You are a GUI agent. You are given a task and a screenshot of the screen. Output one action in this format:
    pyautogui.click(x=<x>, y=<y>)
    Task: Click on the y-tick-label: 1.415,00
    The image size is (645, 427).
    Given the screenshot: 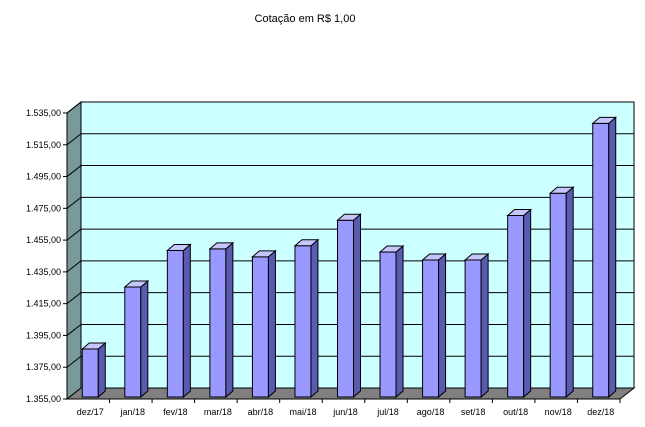 What is the action you would take?
    pyautogui.click(x=43, y=304)
    